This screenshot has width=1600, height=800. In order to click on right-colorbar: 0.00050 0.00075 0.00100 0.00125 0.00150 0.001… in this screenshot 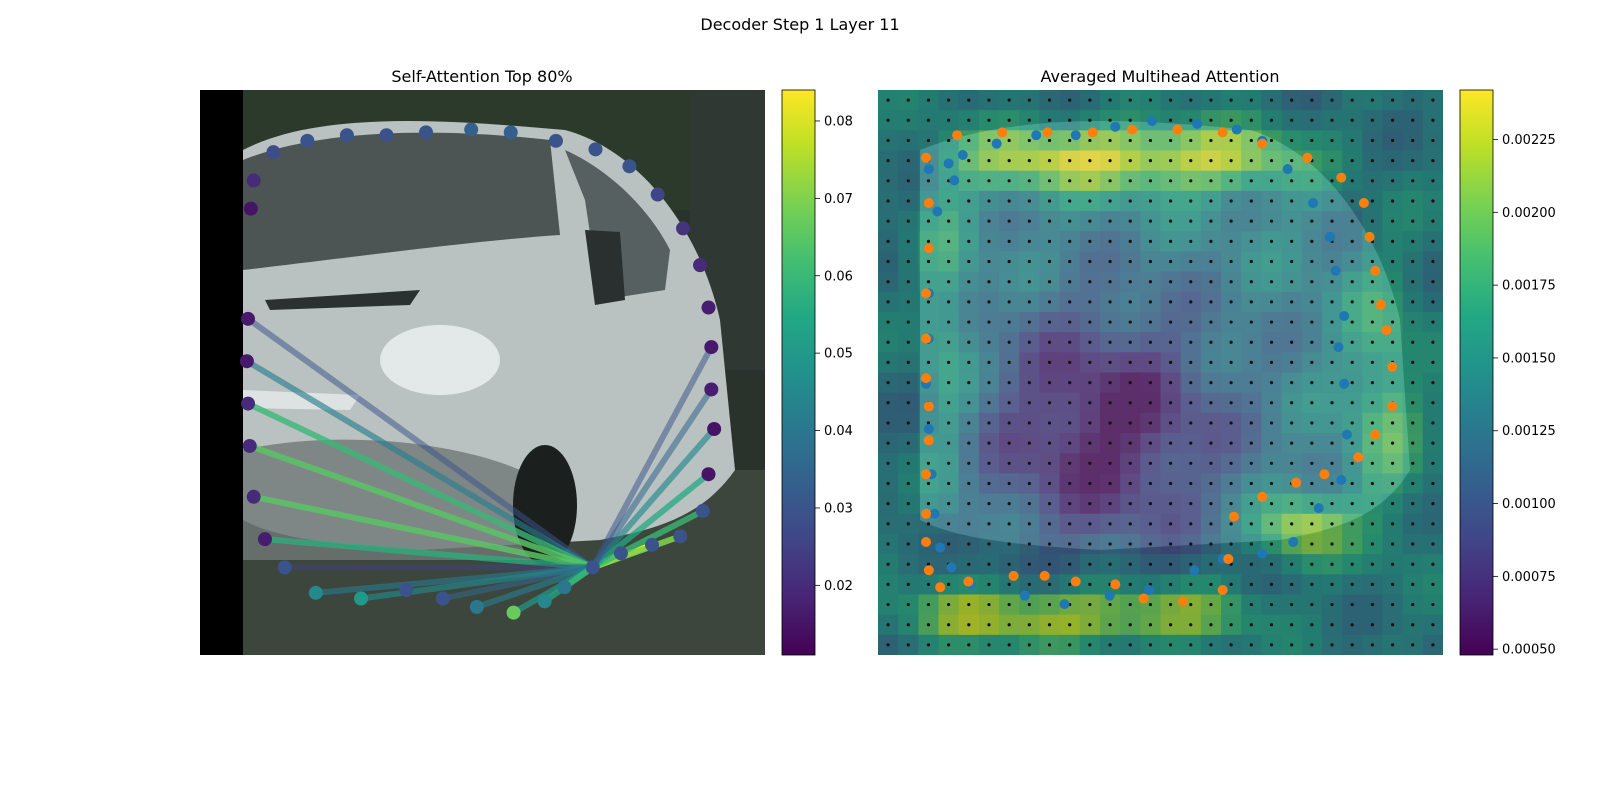, I will do `click(1507, 373)`.